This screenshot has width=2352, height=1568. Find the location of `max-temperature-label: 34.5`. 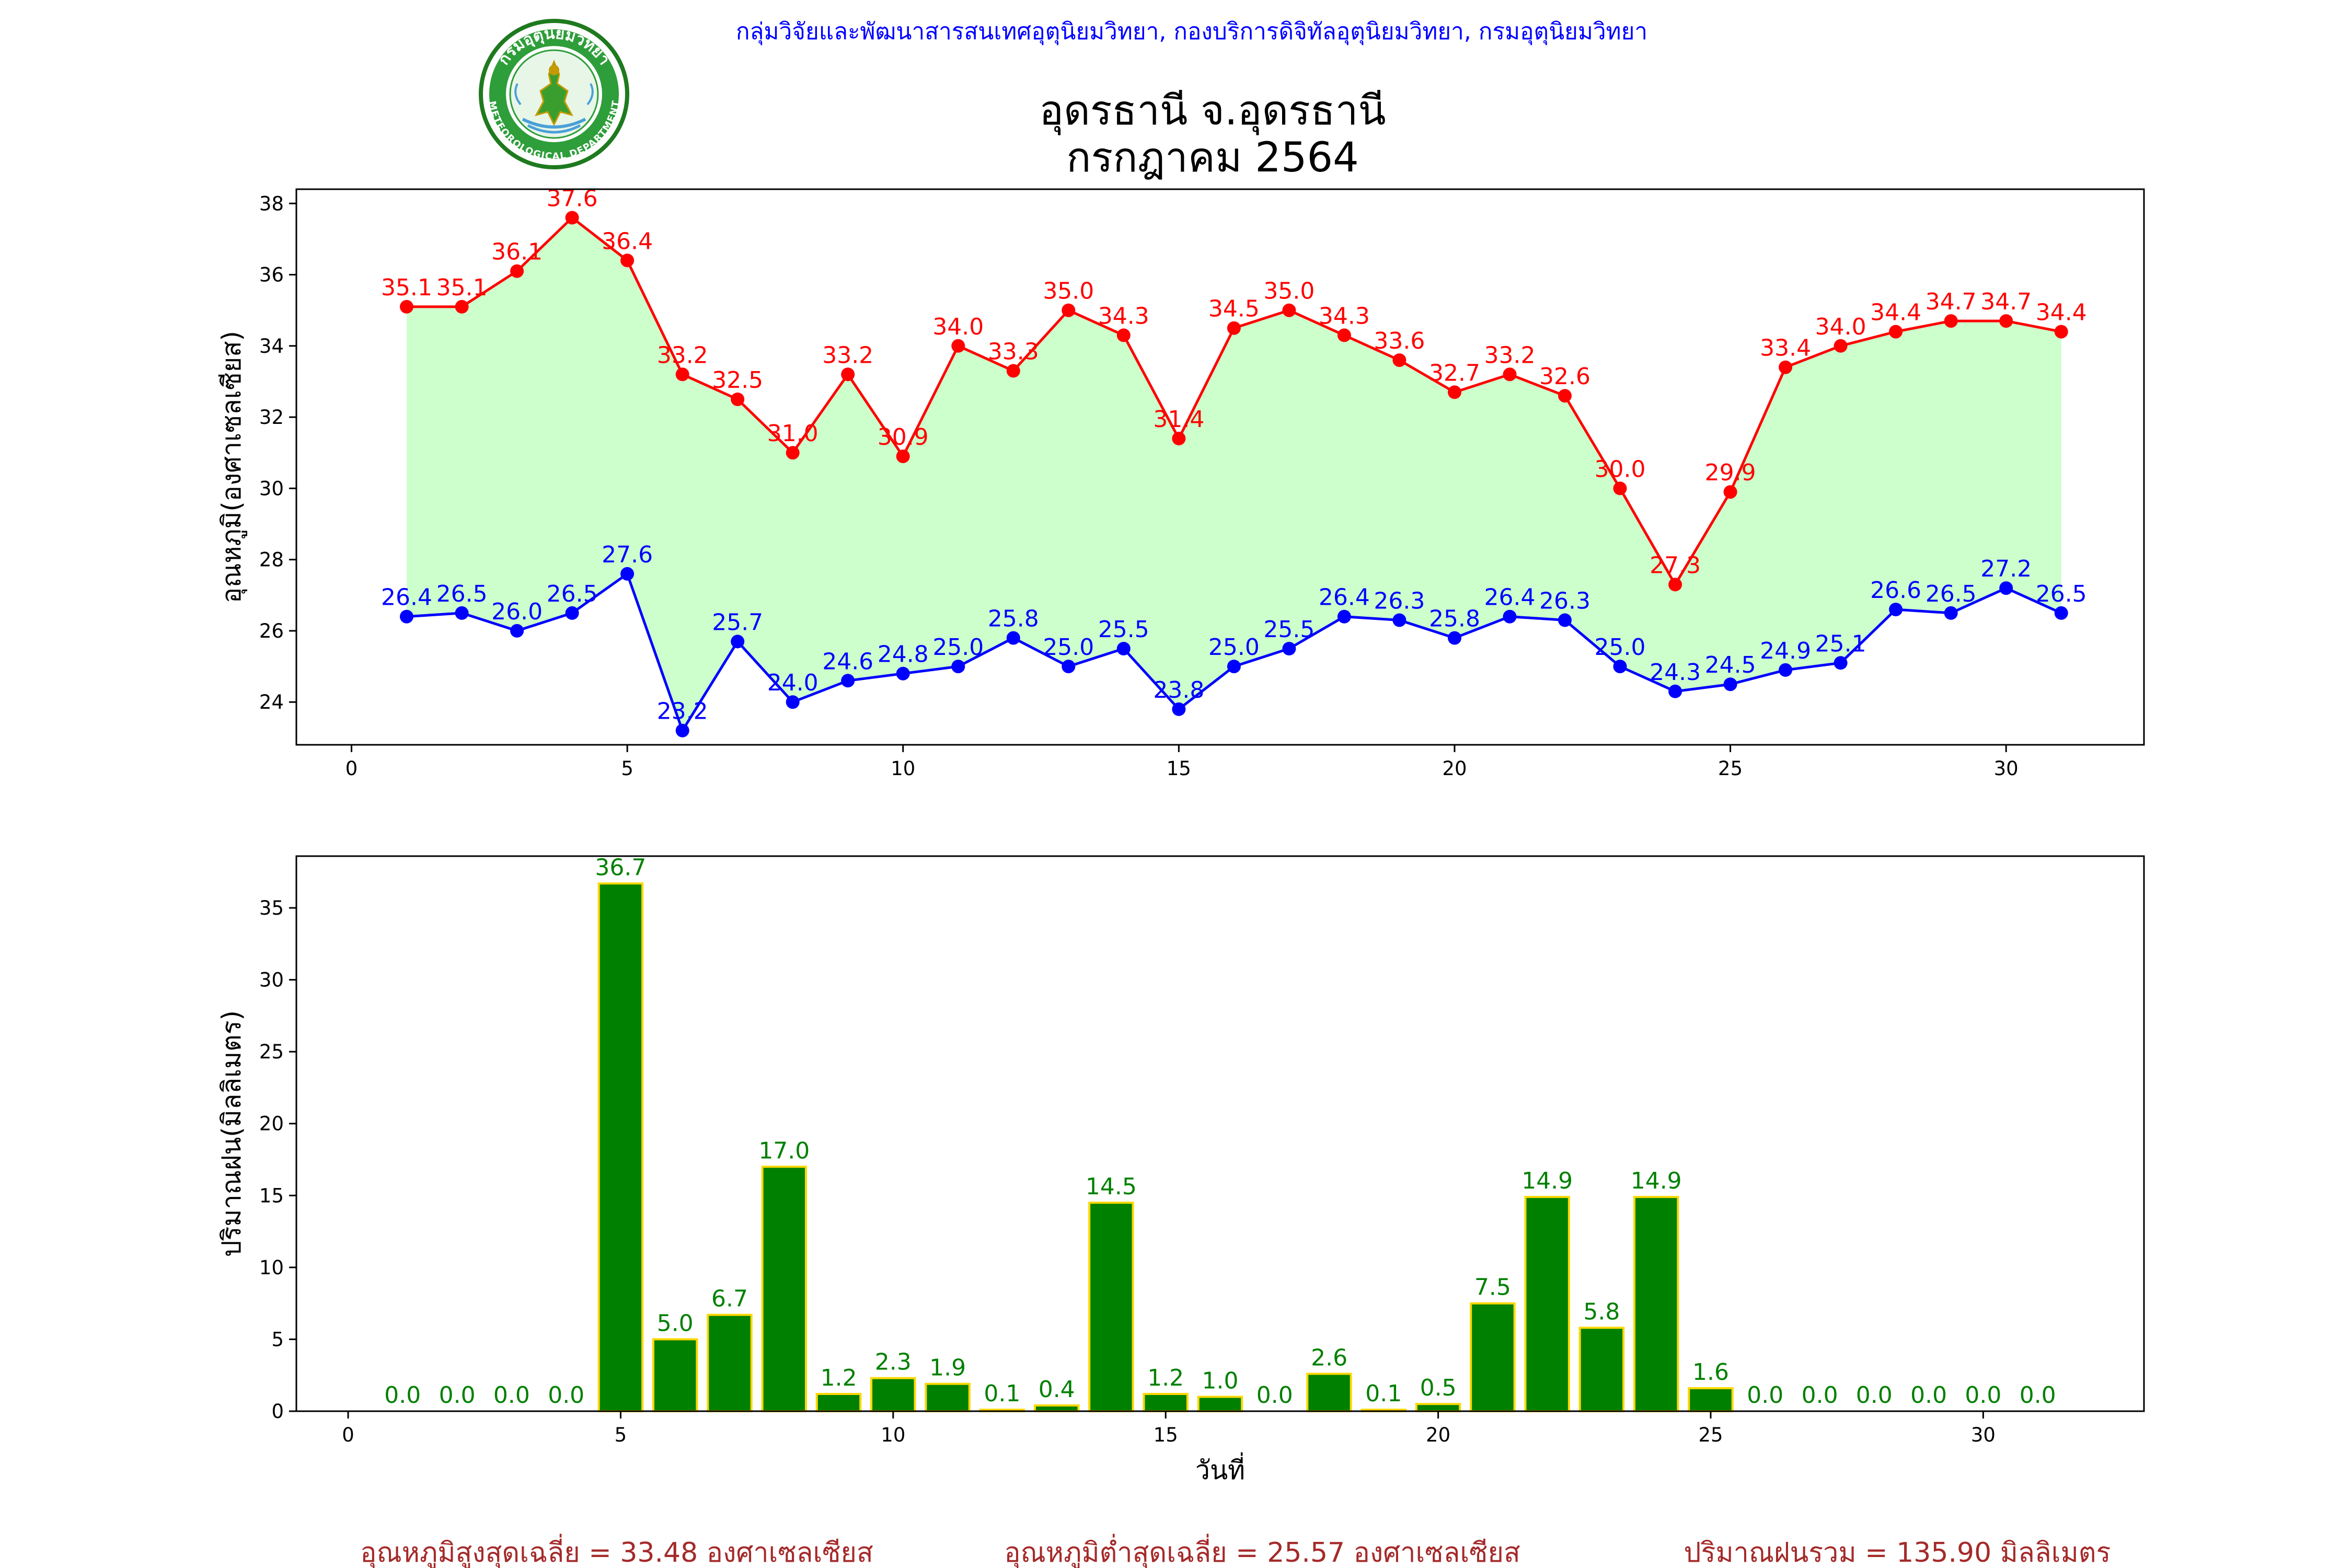

max-temperature-label: 34.5 is located at coordinates (1234, 309).